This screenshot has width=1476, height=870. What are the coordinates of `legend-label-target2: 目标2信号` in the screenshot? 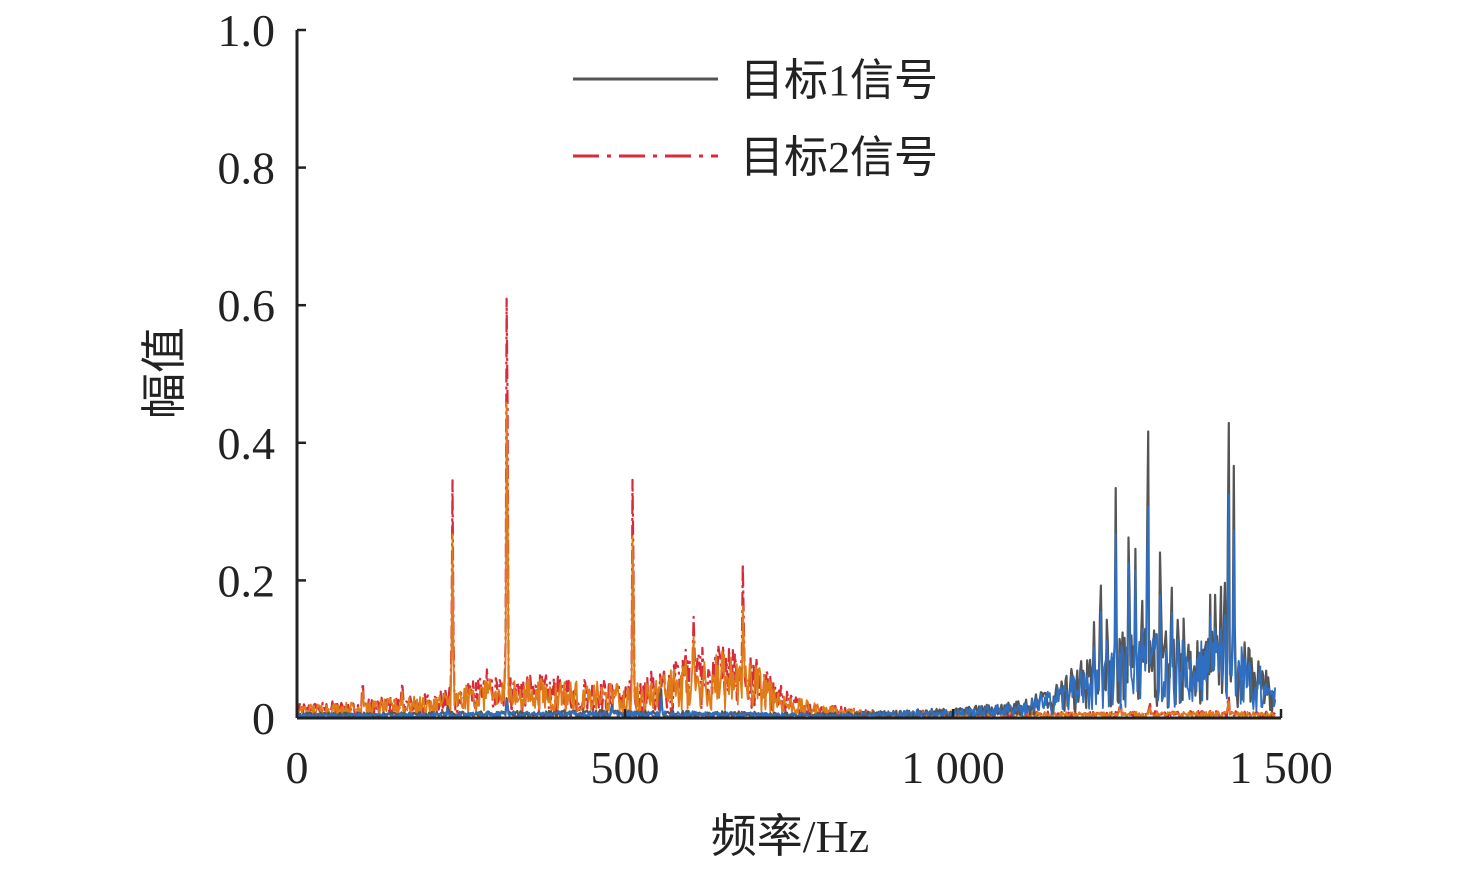 It's located at (839, 157).